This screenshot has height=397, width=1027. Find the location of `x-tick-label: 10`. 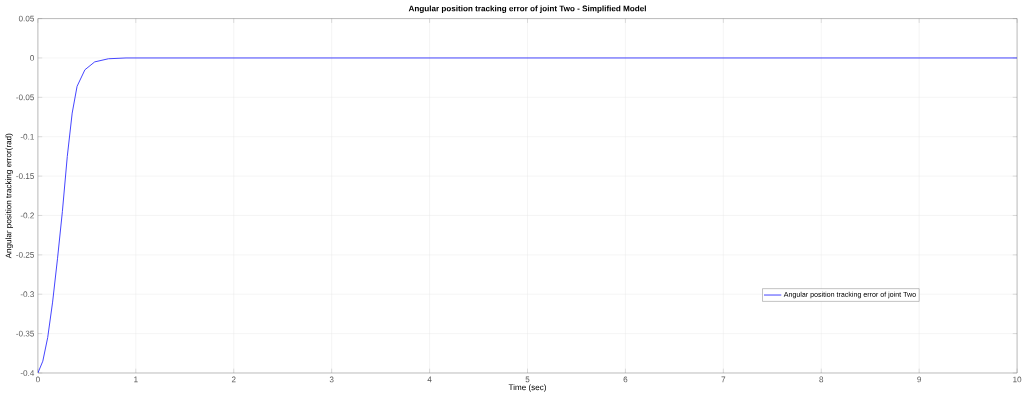

x-tick-label: 10 is located at coordinates (1017, 379).